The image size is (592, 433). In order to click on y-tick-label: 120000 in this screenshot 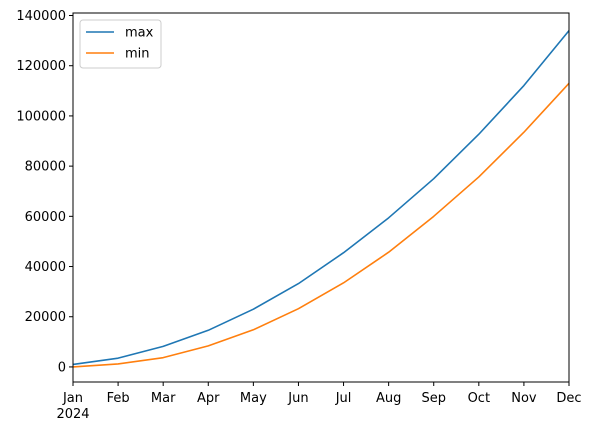, I will do `click(41, 66)`.